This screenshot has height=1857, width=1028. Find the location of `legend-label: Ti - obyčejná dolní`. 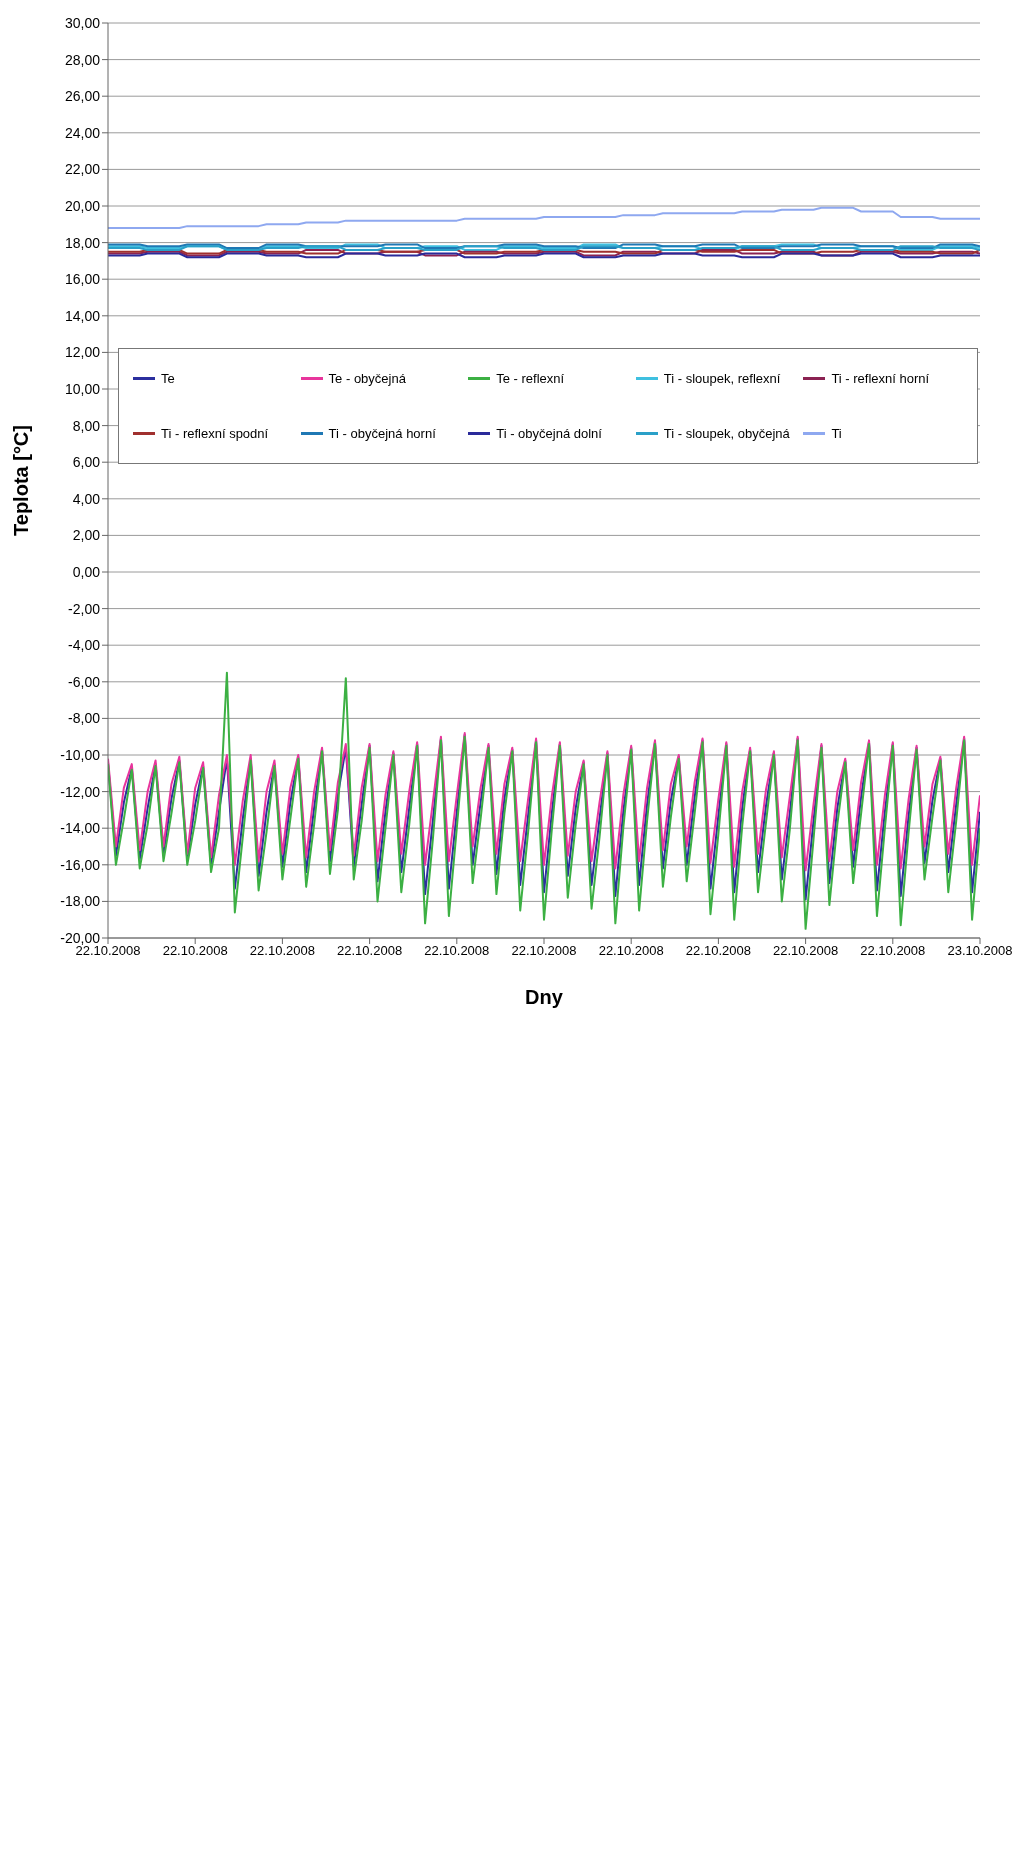

legend-label: Ti - obyčejná dolní is located at coordinates (549, 433).